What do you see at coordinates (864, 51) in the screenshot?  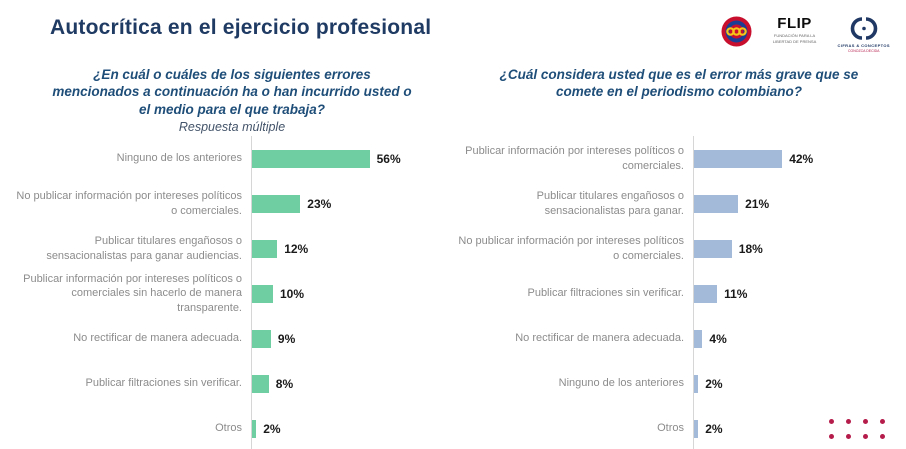 I see `cifras-conceptos-tagline: CONOZCA DECIDA` at bounding box center [864, 51].